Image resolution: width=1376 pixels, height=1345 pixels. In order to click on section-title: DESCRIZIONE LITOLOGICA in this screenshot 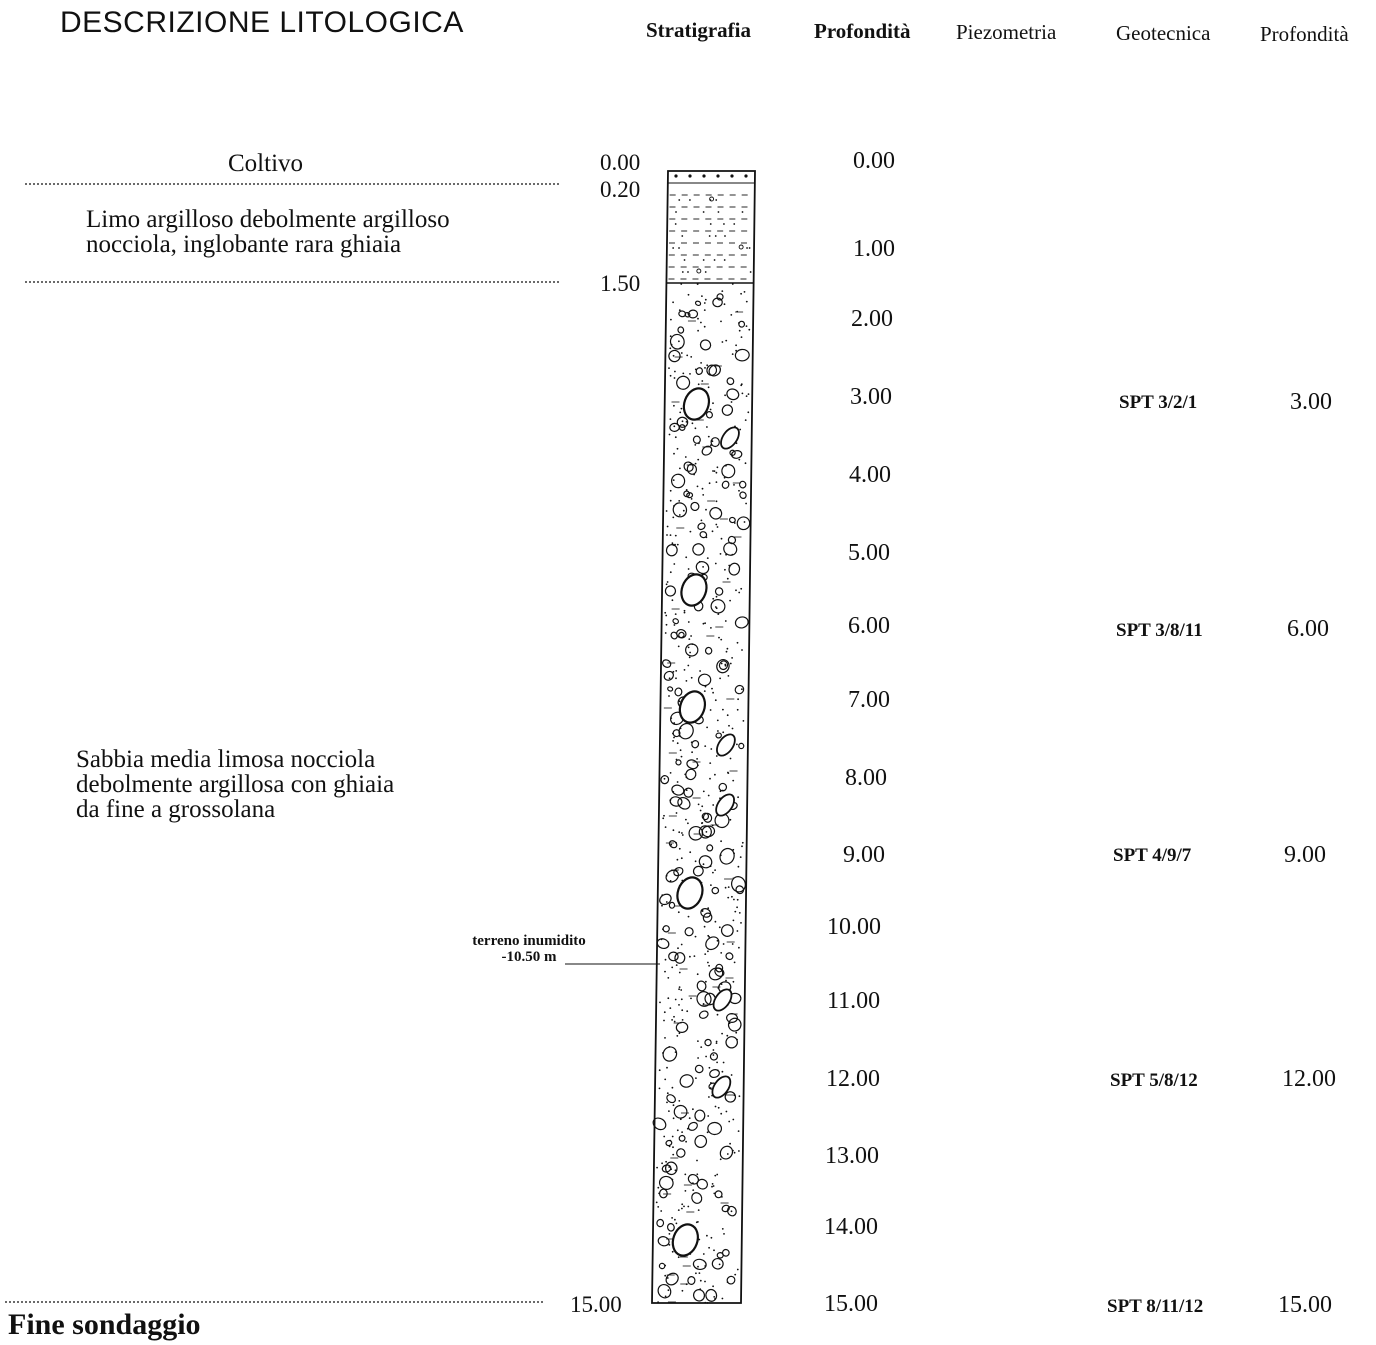, I will do `click(262, 22)`.